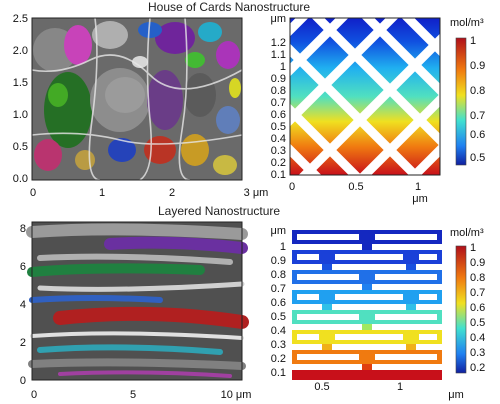 This screenshot has width=500, height=404. I want to click on bottom-left-y-axis: 8 6 4 2 0, so click(23, 305).